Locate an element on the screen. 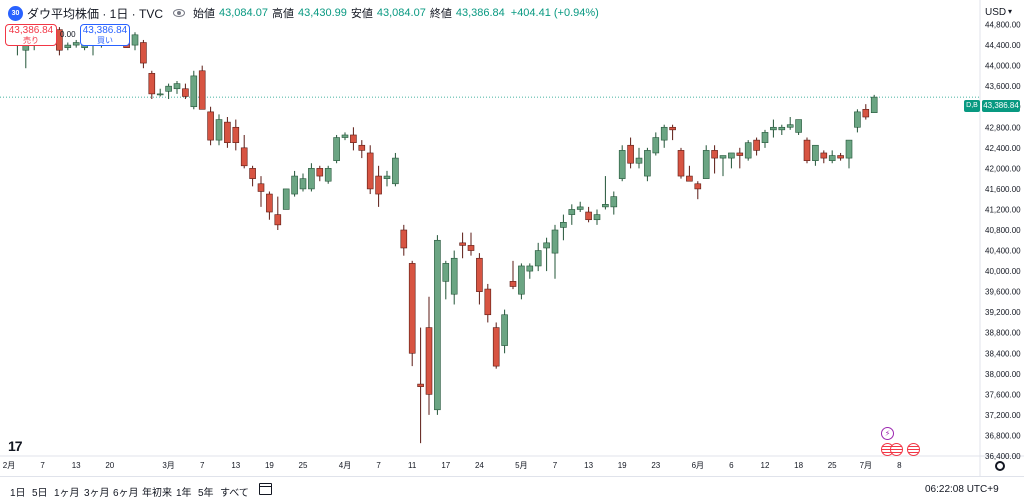 The width and height of the screenshot is (1024, 502). range-5y-button: 5年 is located at coordinates (206, 493).